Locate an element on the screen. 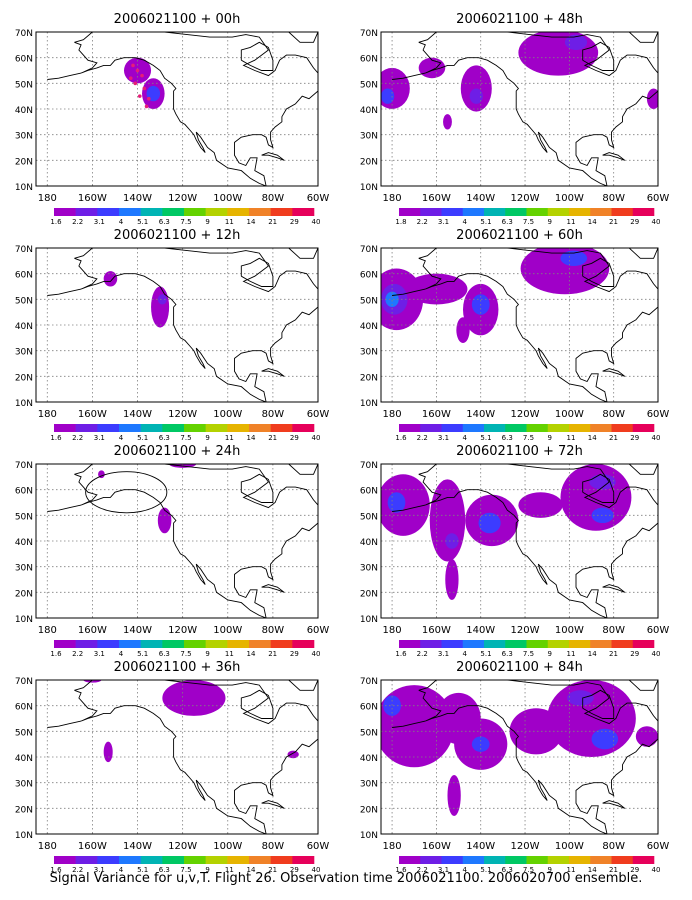 The height and width of the screenshot is (900, 692). lat-tick-label: 30N is located at coordinates (369, 569).